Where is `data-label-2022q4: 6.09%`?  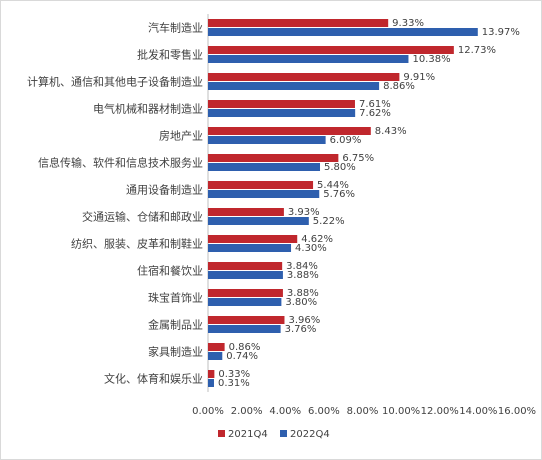
data-label-2022q4: 6.09% is located at coordinates (346, 140).